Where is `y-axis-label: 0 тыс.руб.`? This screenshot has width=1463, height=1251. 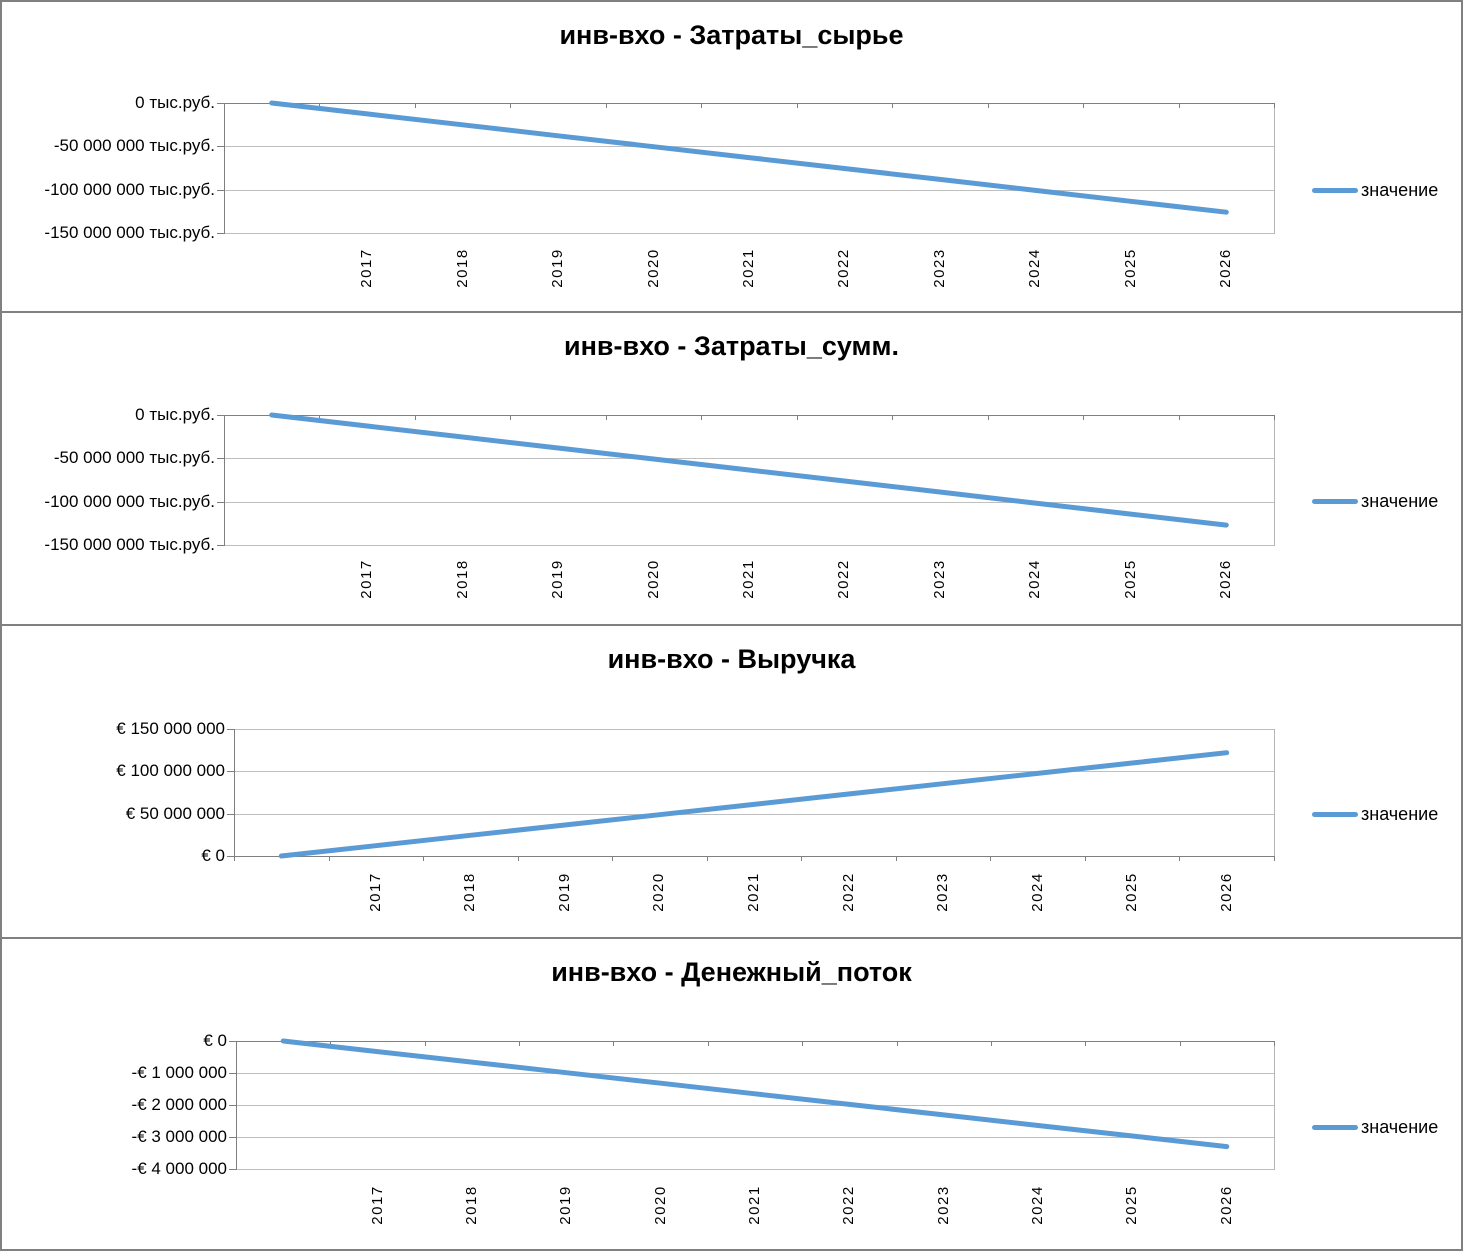 y-axis-label: 0 тыс.руб. is located at coordinates (175, 414).